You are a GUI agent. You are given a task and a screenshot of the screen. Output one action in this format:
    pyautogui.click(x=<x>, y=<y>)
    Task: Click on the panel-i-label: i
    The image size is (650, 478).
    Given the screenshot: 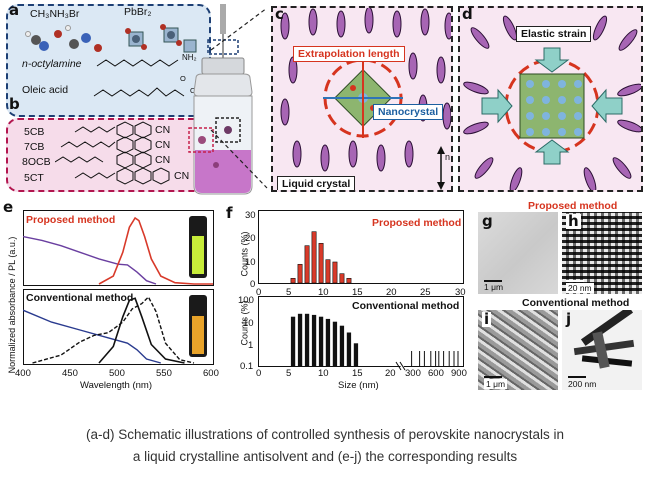 What is the action you would take?
    pyautogui.click(x=487, y=319)
    